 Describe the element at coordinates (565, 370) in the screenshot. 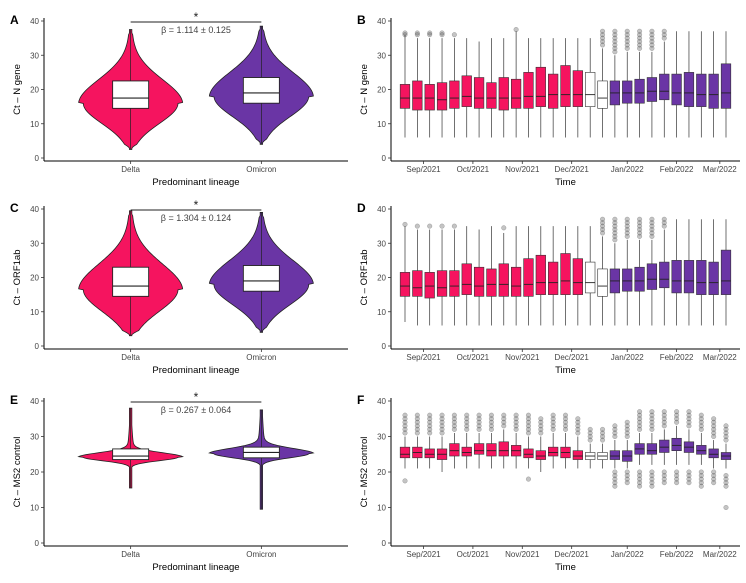

I see `x-axis-label: Time` at that location.